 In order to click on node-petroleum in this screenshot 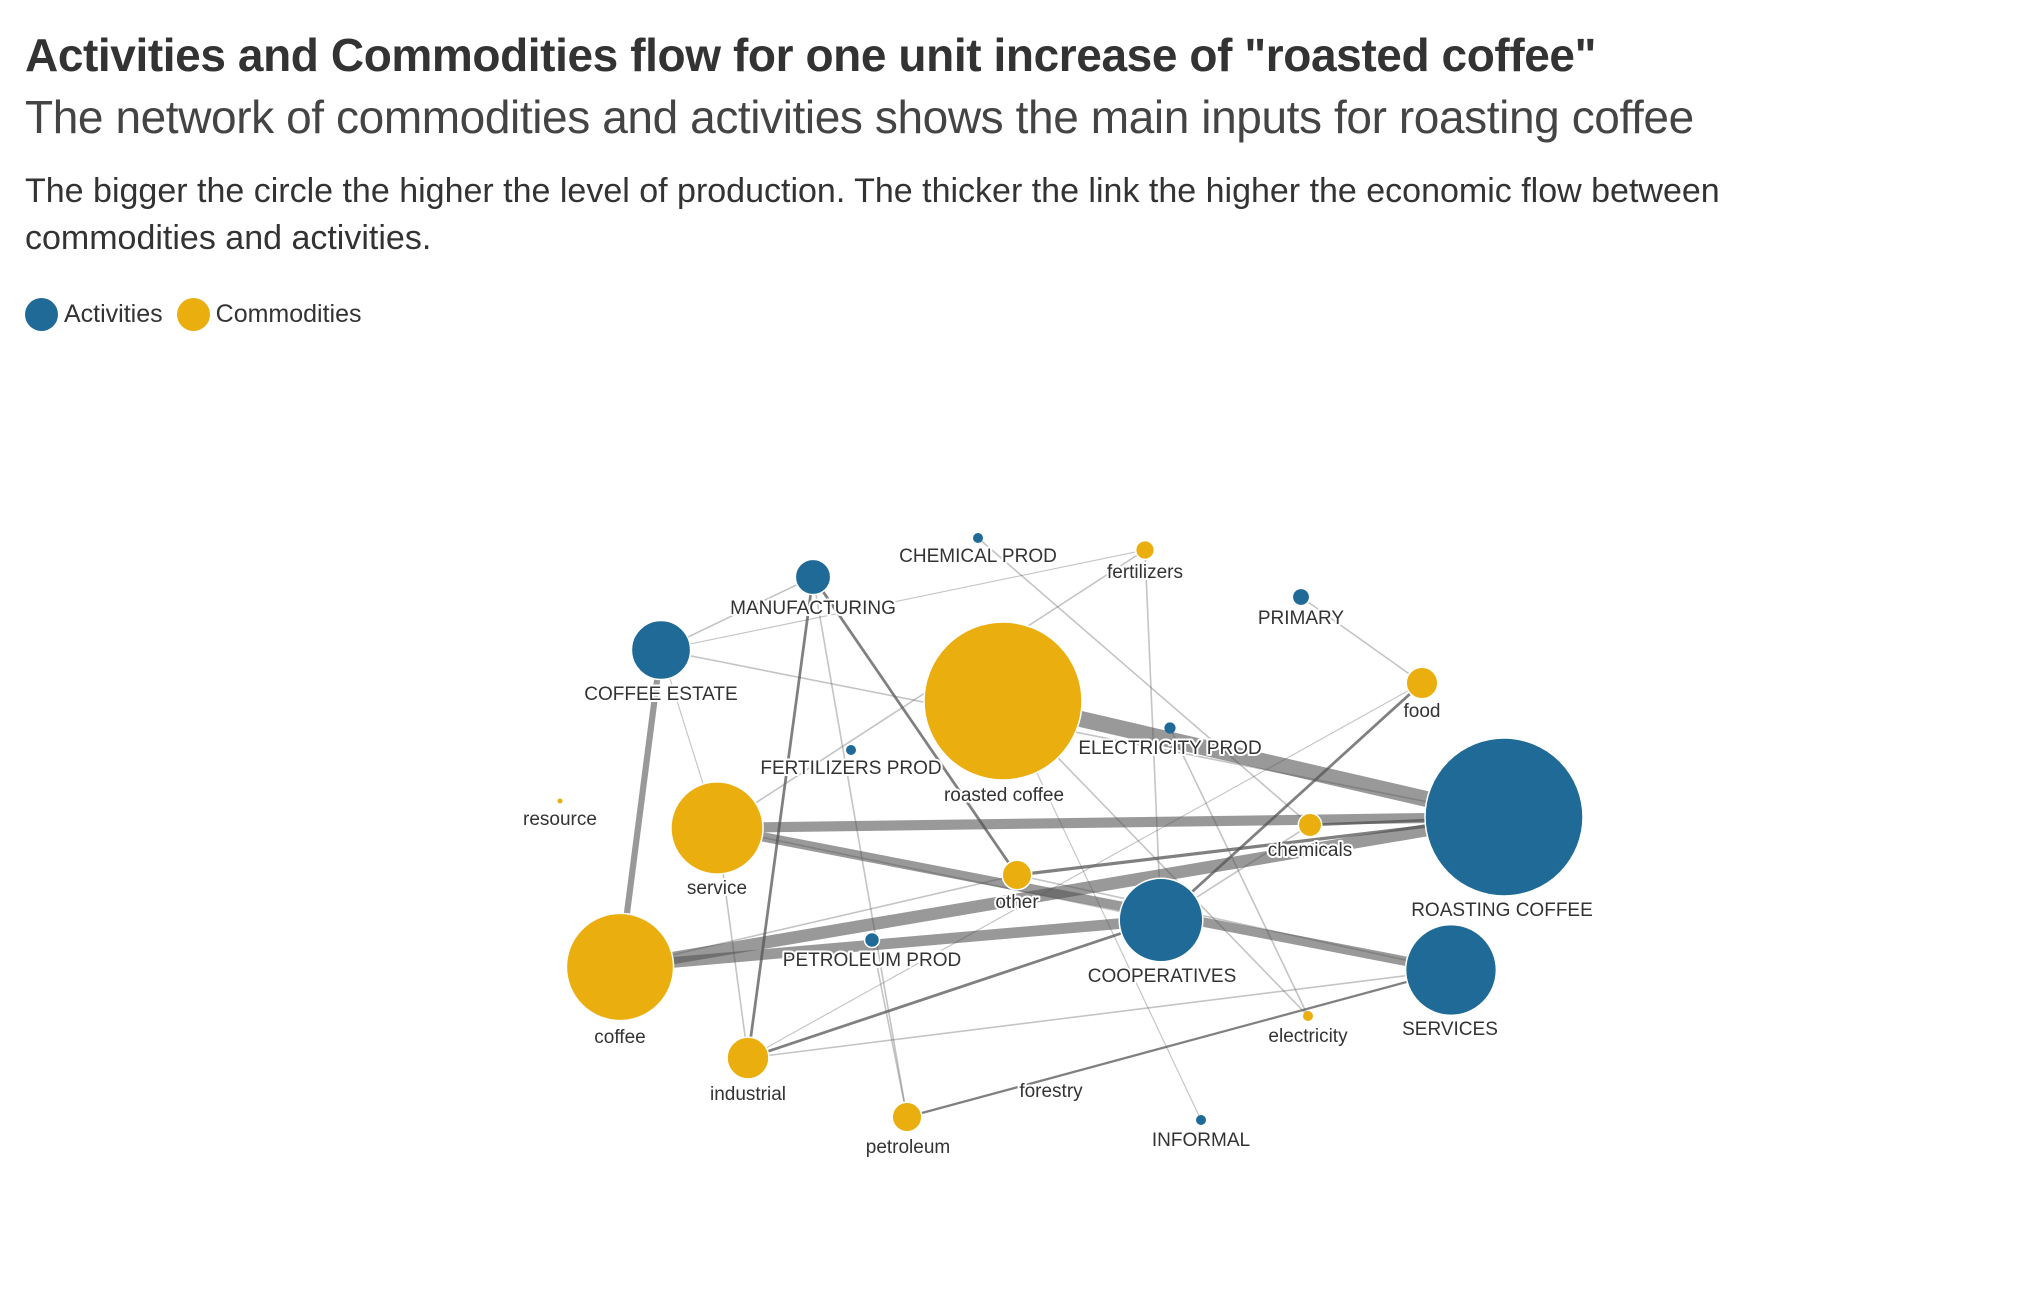, I will do `click(907, 1117)`.